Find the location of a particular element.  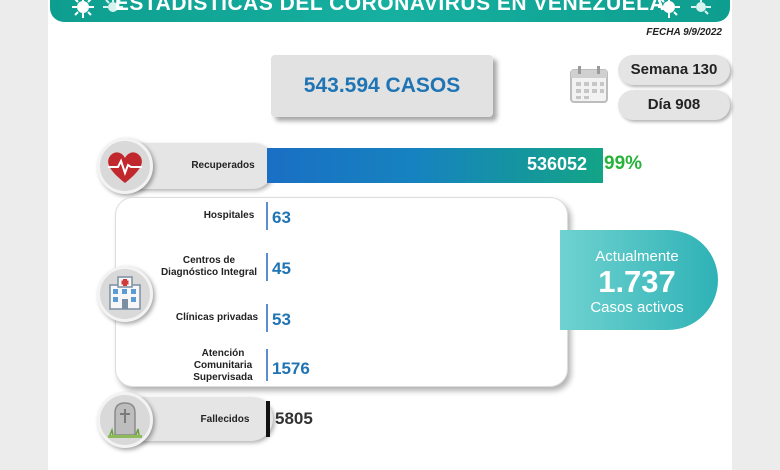

deceased-value: 5805 is located at coordinates (294, 418).